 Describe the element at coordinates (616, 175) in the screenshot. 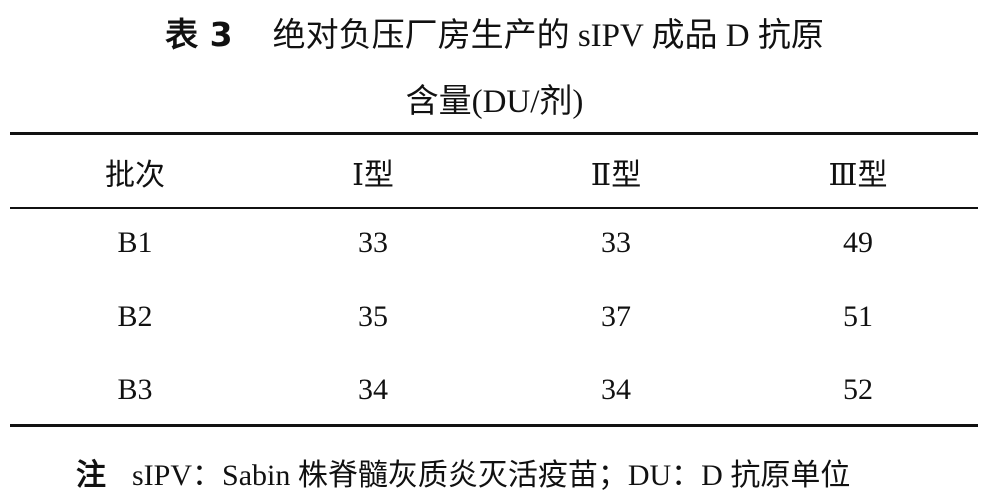

I see `header-cell: Ⅱ型` at that location.